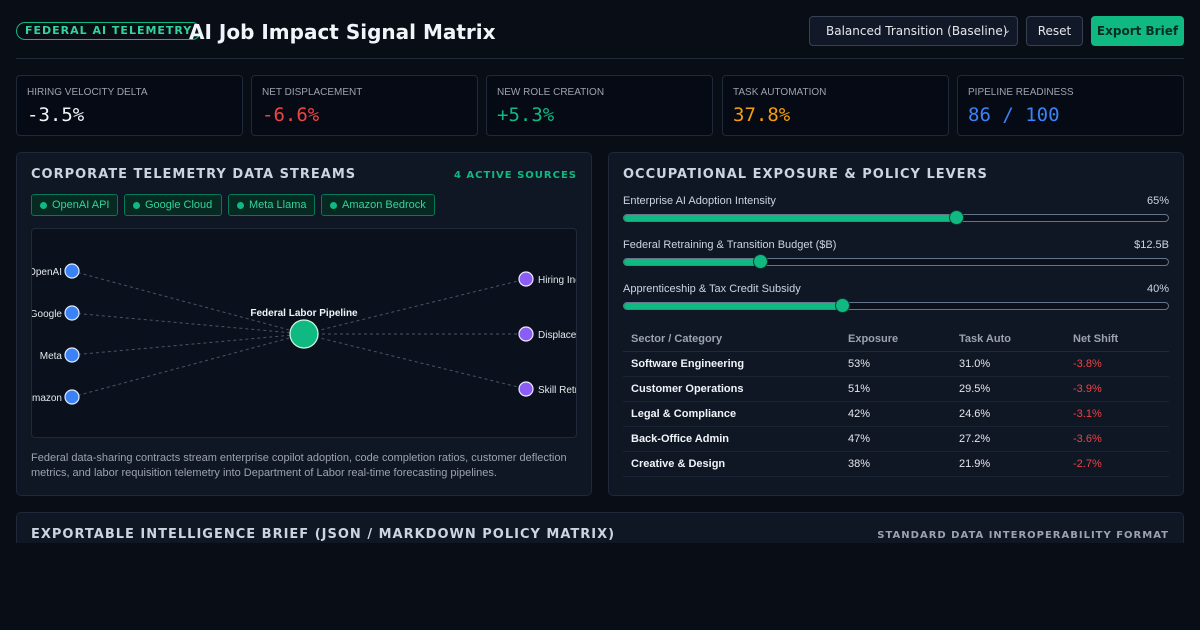 The width and height of the screenshot is (1200, 630). What do you see at coordinates (56, 115) in the screenshot?
I see `kpi-value: -3.5%` at bounding box center [56, 115].